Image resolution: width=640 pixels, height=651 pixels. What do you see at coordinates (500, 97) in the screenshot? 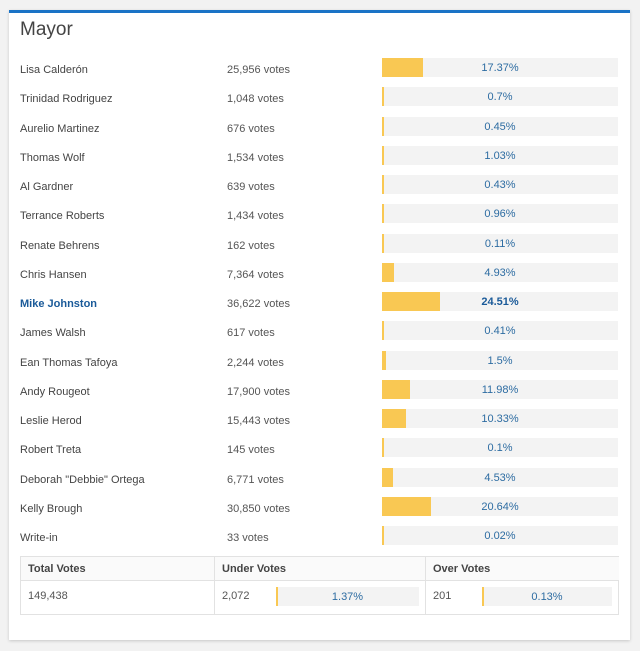
I see `candidate-percent-bar: 0.7%` at bounding box center [500, 97].